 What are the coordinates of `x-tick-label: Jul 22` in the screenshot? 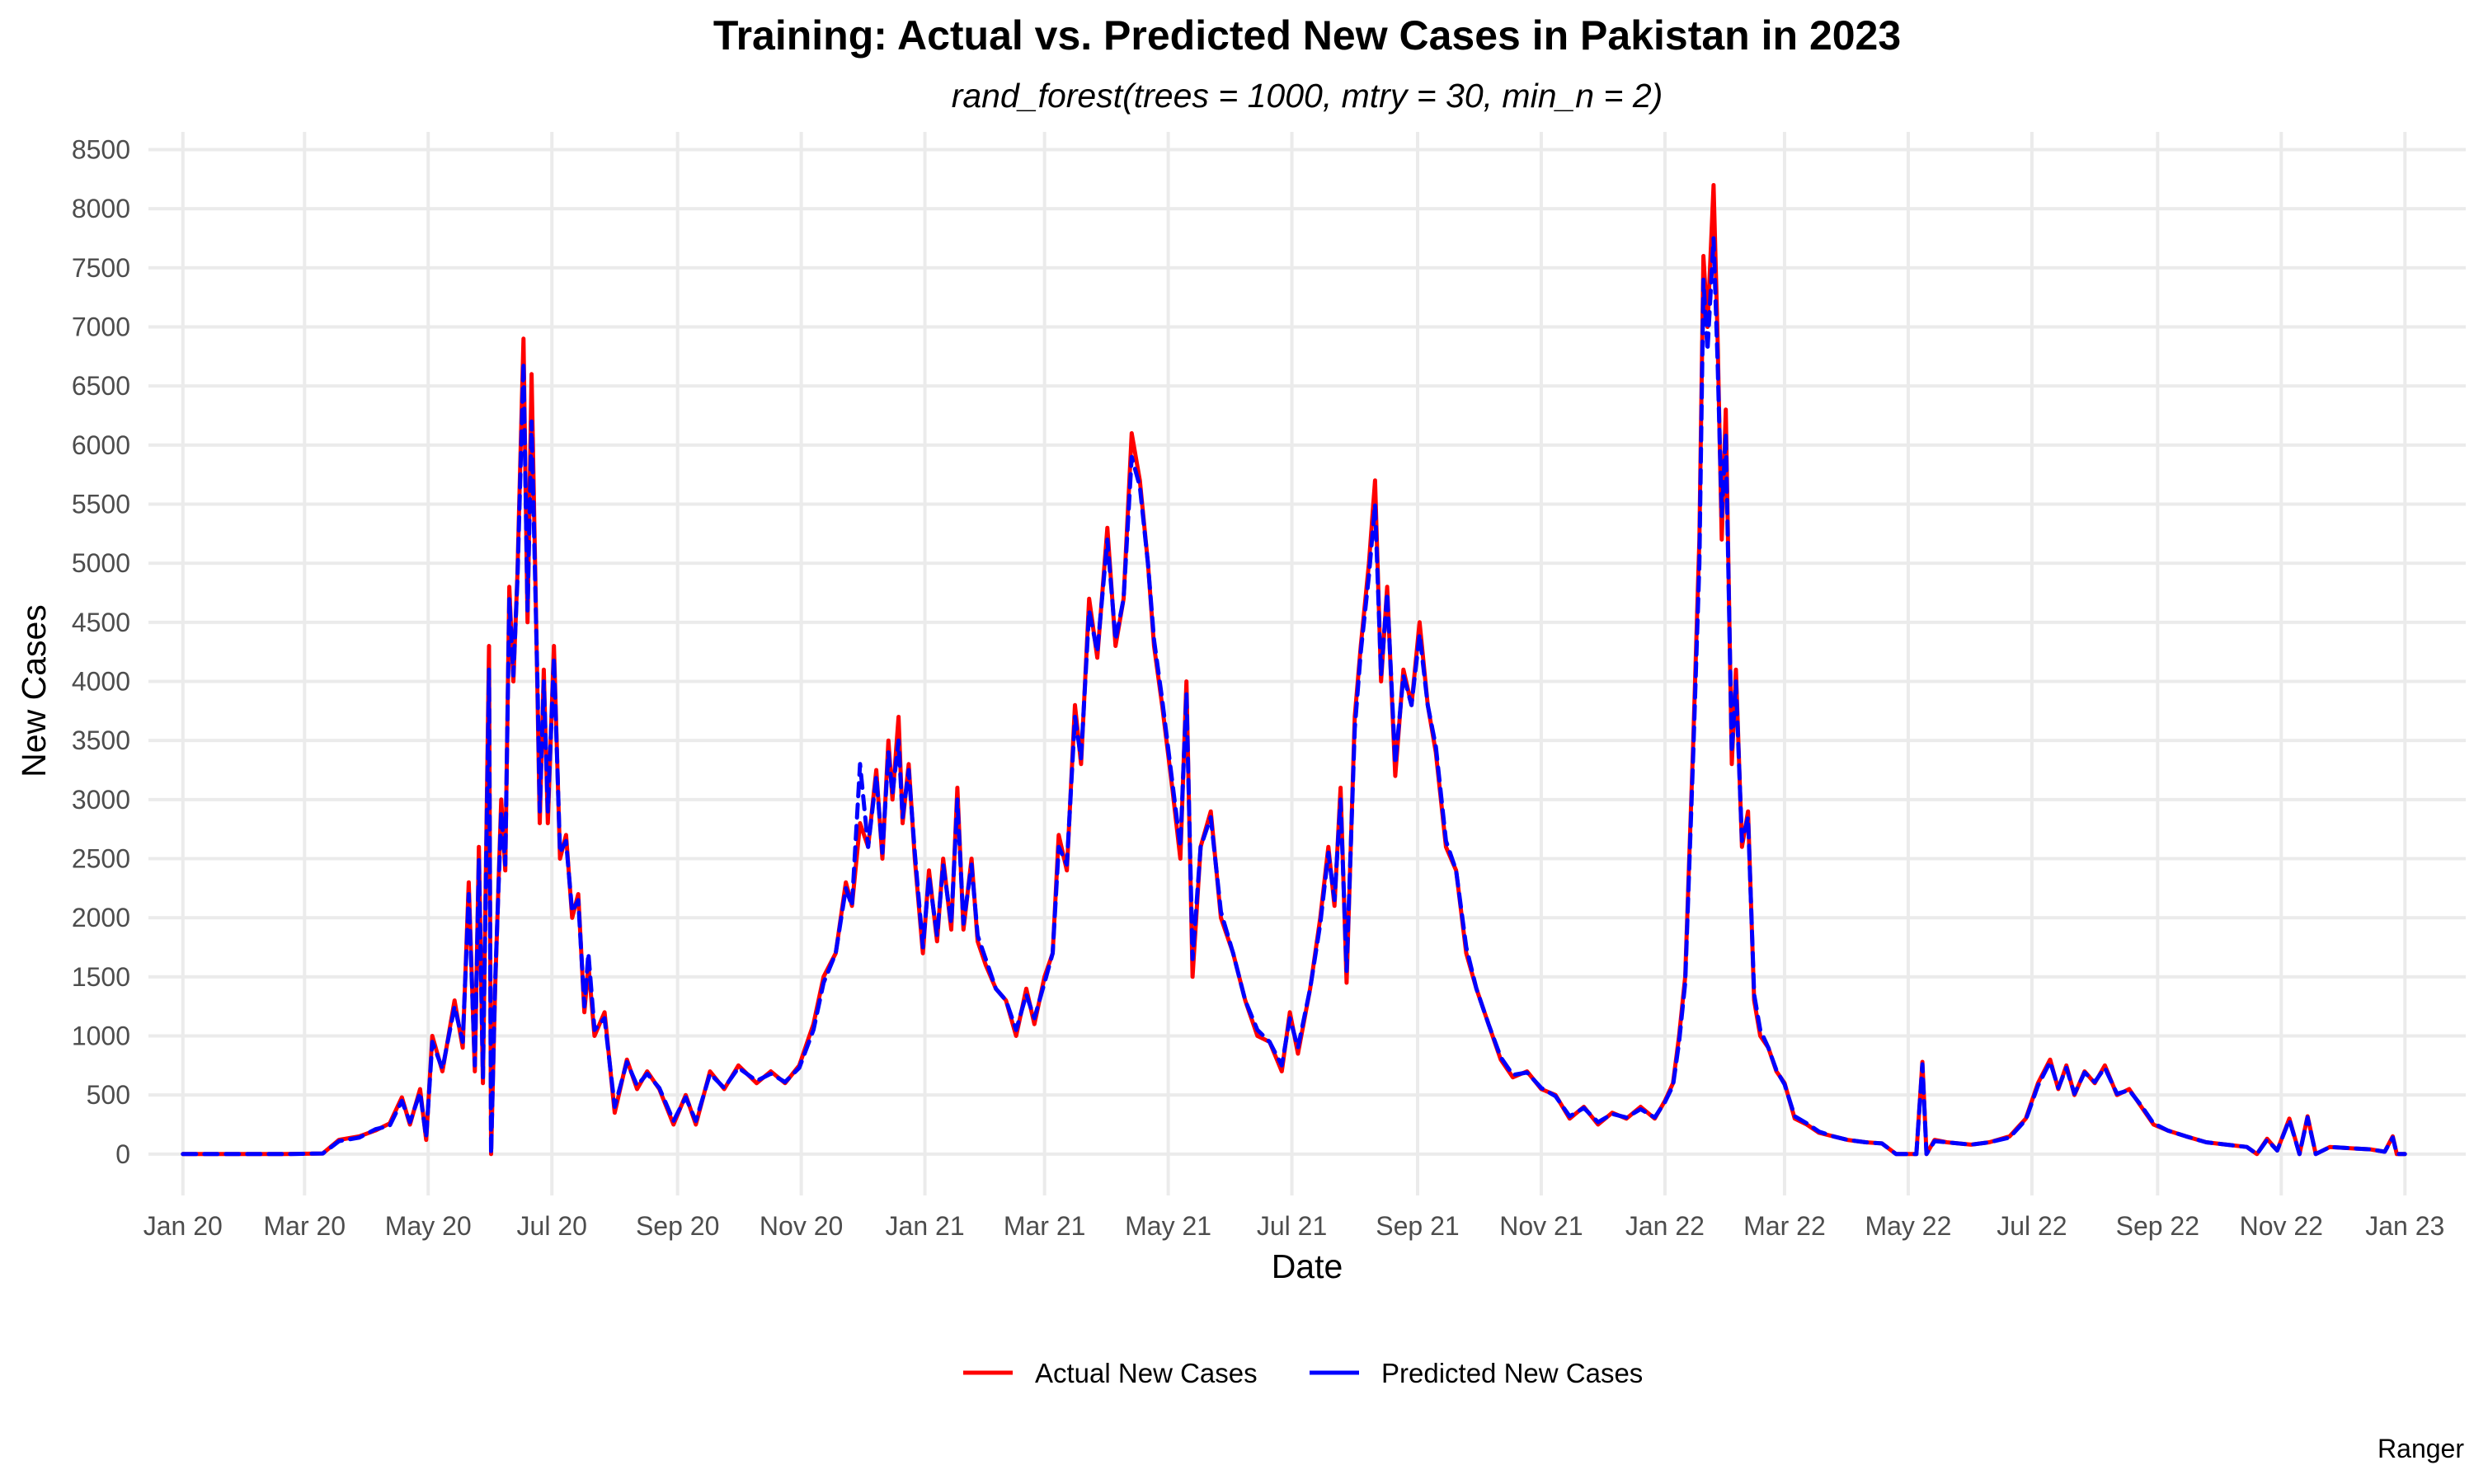 It's located at (2032, 1226).